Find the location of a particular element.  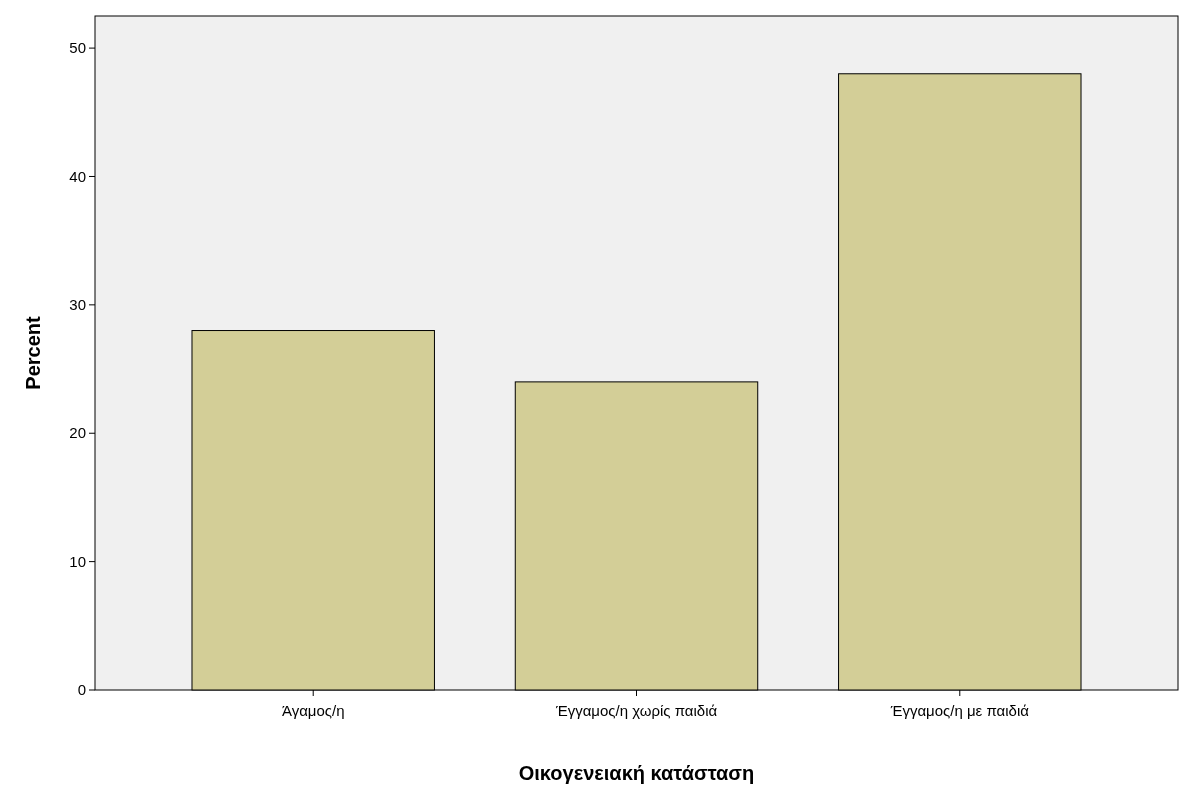

y-tick-label: 50 is located at coordinates (77, 48).